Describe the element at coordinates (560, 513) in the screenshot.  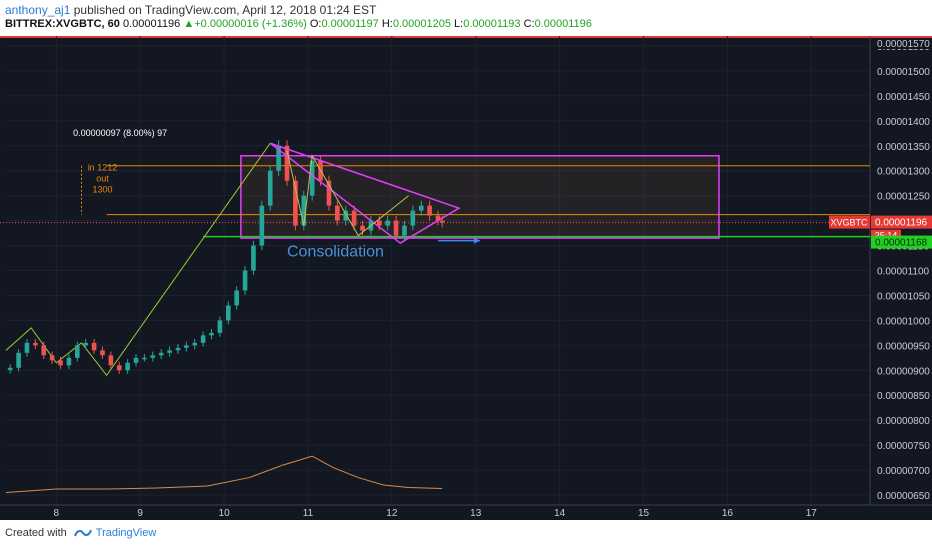
I see `x-tick-label: 14` at that location.